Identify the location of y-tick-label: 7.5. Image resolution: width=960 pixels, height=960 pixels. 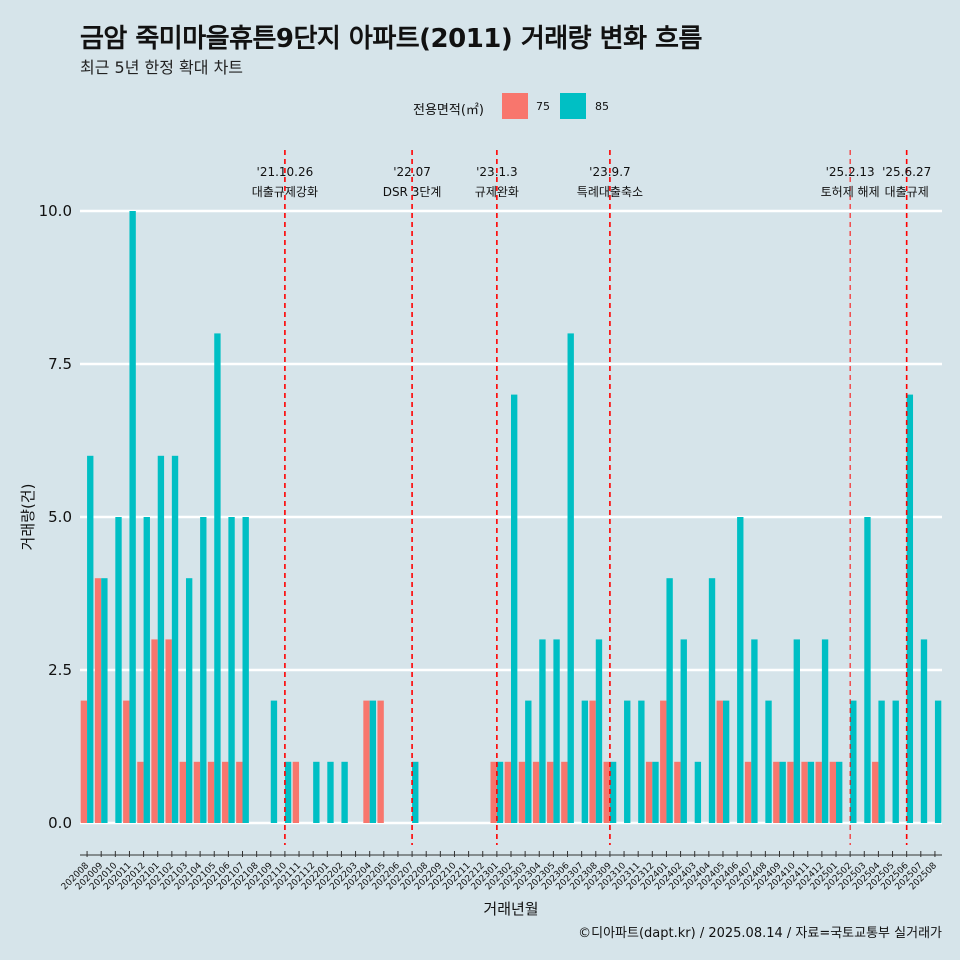
(60, 364).